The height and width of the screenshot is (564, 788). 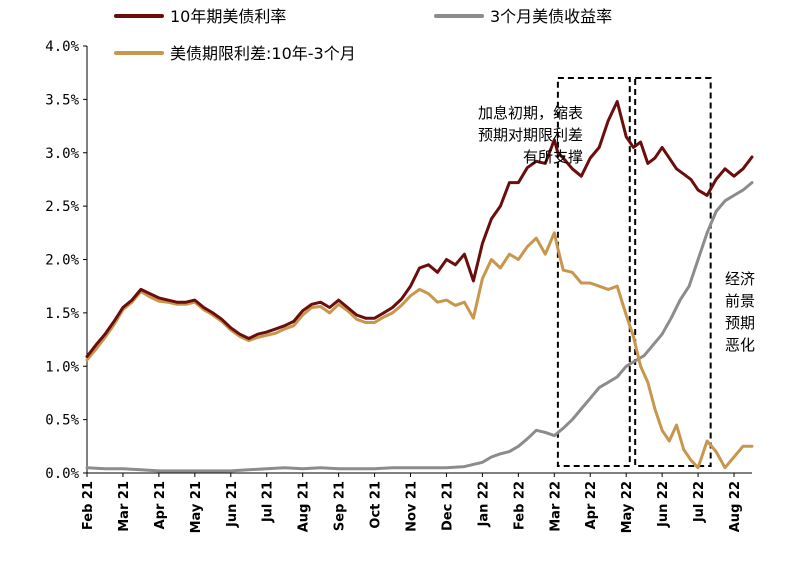 I want to click on x-tick-label: Feb 21, so click(x=88, y=505).